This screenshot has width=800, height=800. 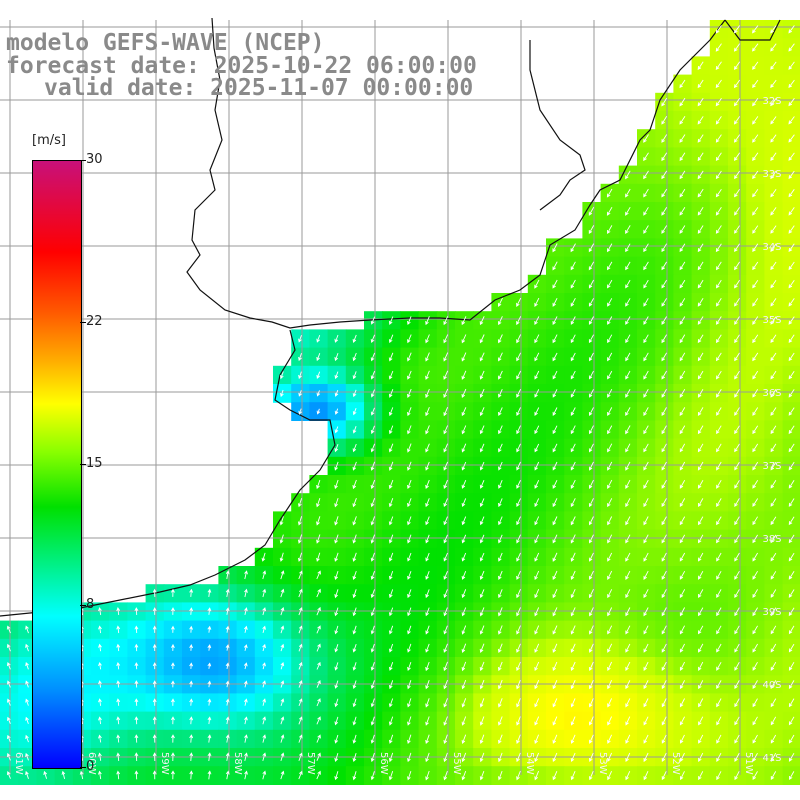 I want to click on colorbar-tick-mark, so click(x=83, y=606).